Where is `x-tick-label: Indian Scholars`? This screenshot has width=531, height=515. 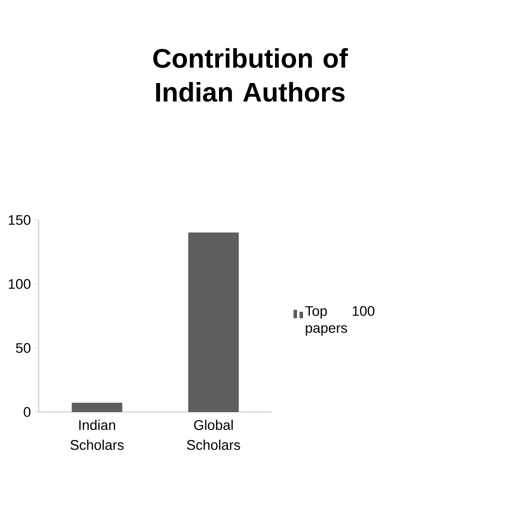
x-tick-label: Indian Scholars is located at coordinates (97, 435).